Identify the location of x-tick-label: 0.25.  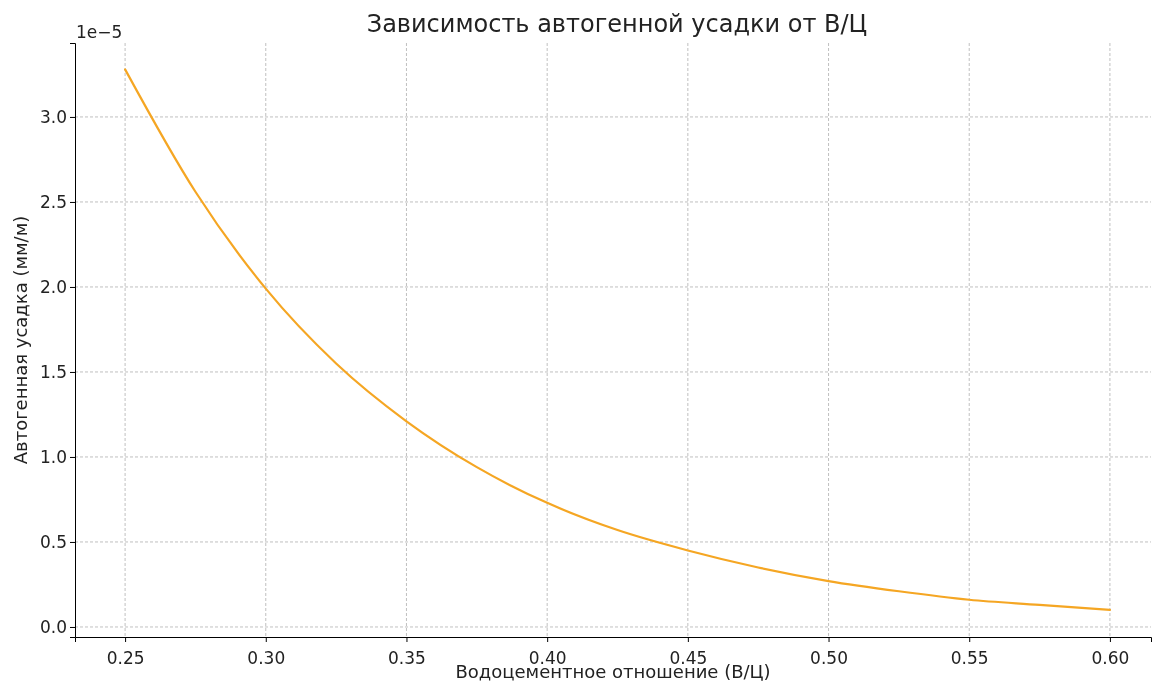
(125, 657).